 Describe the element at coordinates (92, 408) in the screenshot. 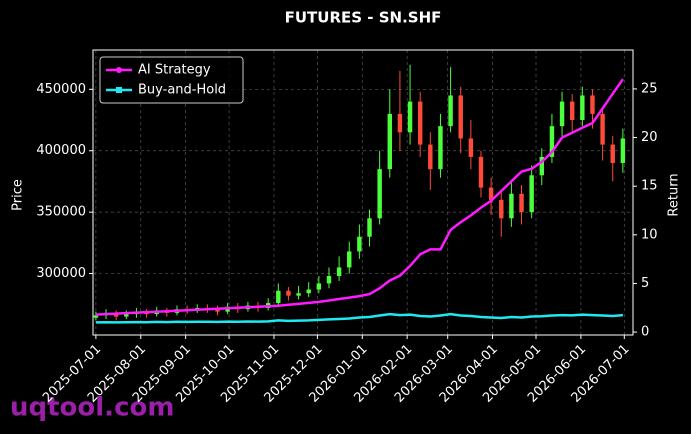

I see `watermark: uqtool.com` at that location.